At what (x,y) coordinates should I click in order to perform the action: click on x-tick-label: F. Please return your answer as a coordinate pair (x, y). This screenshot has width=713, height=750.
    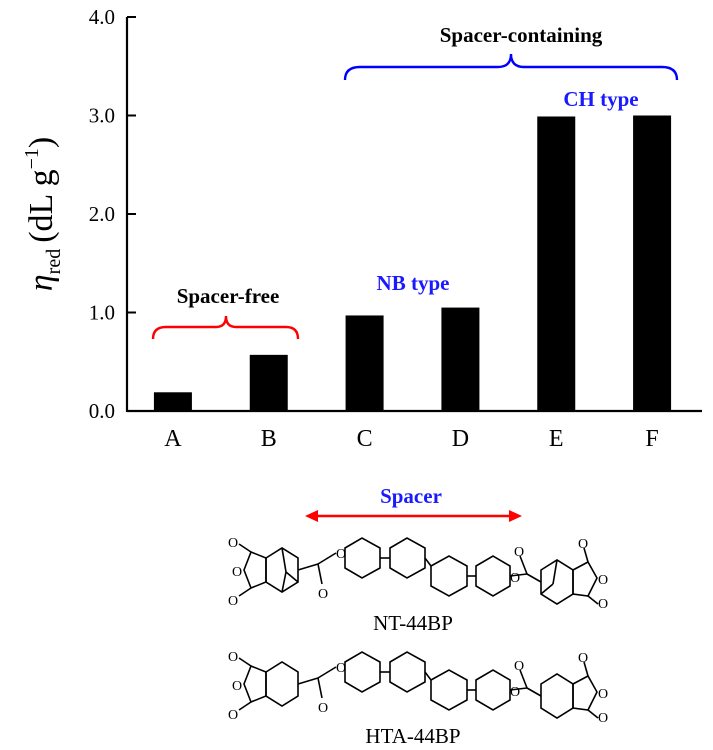
    Looking at the image, I should click on (651, 439).